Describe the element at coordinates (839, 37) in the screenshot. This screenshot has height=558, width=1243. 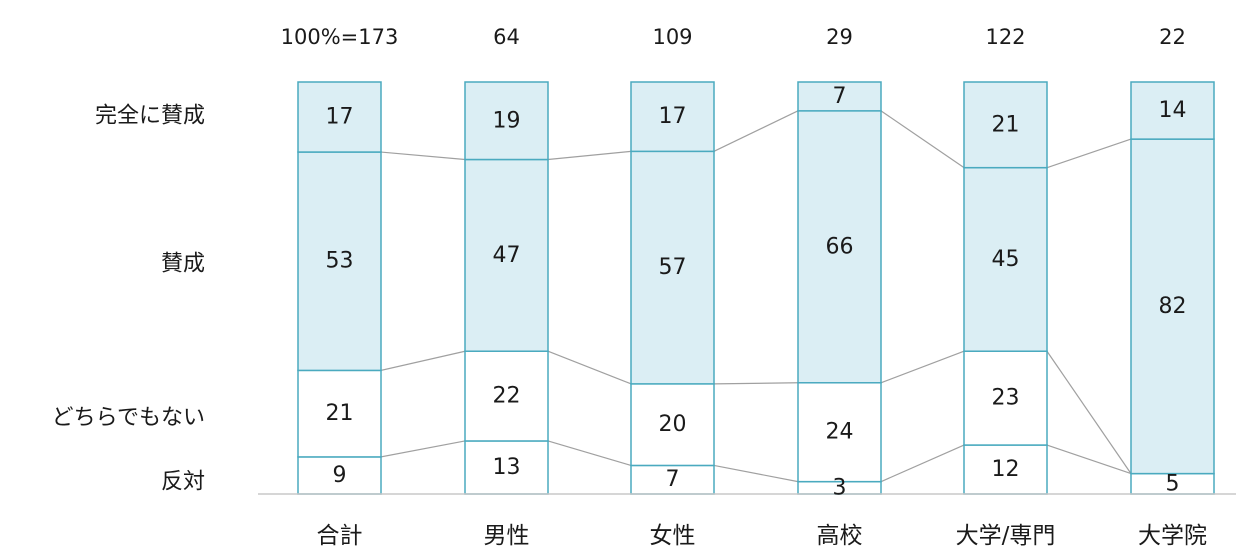
I see `bar-total-label: 29` at that location.